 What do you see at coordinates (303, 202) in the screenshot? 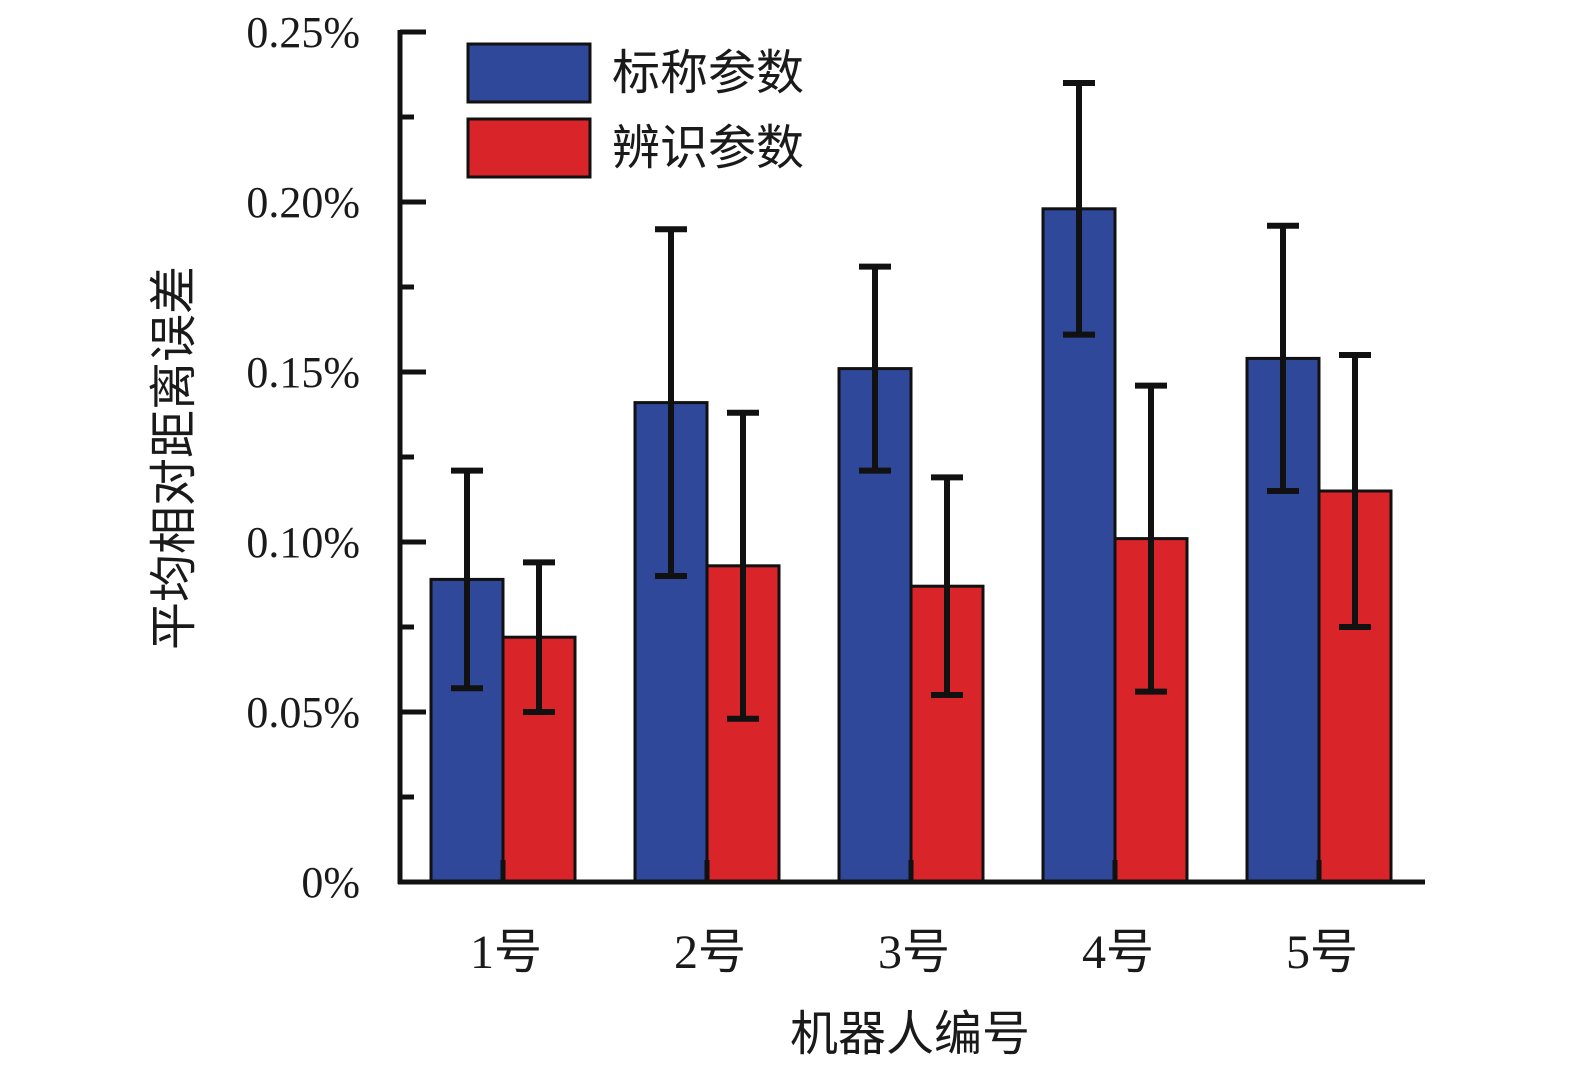
I see `y-tick-label: 0.20%` at bounding box center [303, 202].